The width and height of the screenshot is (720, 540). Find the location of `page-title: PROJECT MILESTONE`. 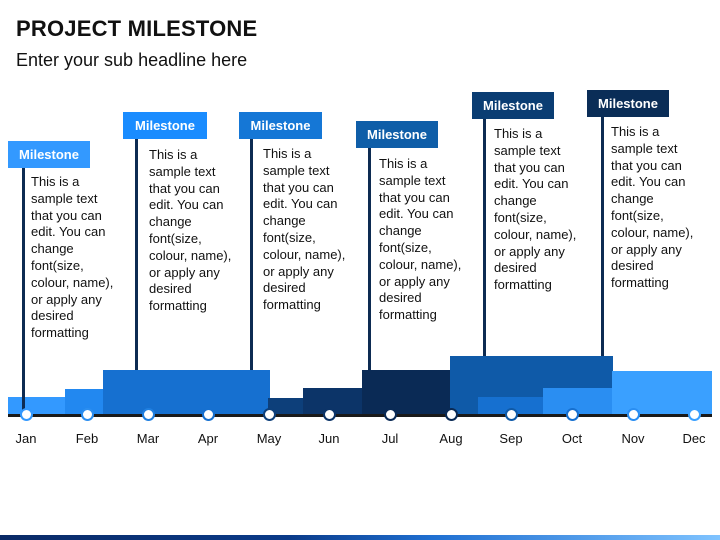

page-title: PROJECT MILESTONE is located at coordinates (137, 28).